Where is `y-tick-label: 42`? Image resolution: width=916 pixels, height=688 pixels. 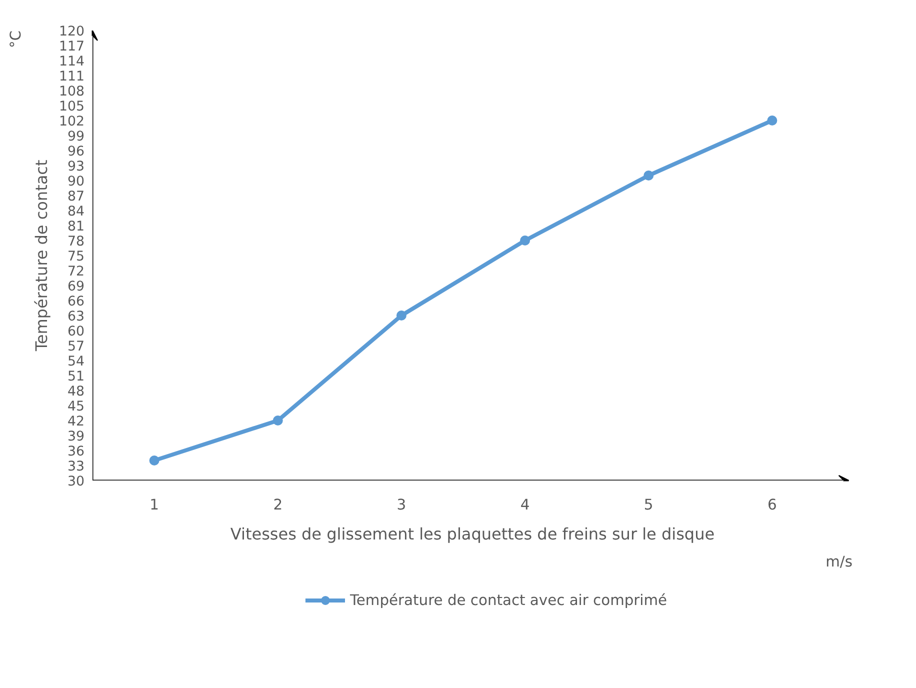 y-tick-label: 42 is located at coordinates (76, 422).